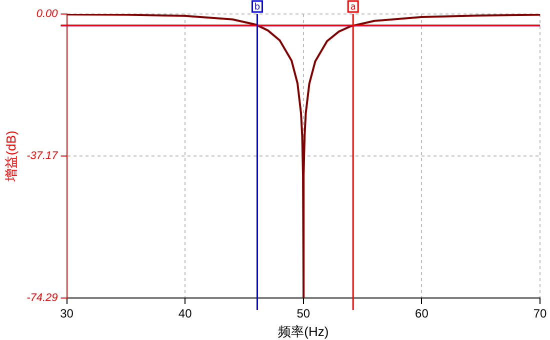 This screenshot has width=550, height=340. What do you see at coordinates (540, 313) in the screenshot?
I see `x-tick-label: 70` at bounding box center [540, 313].